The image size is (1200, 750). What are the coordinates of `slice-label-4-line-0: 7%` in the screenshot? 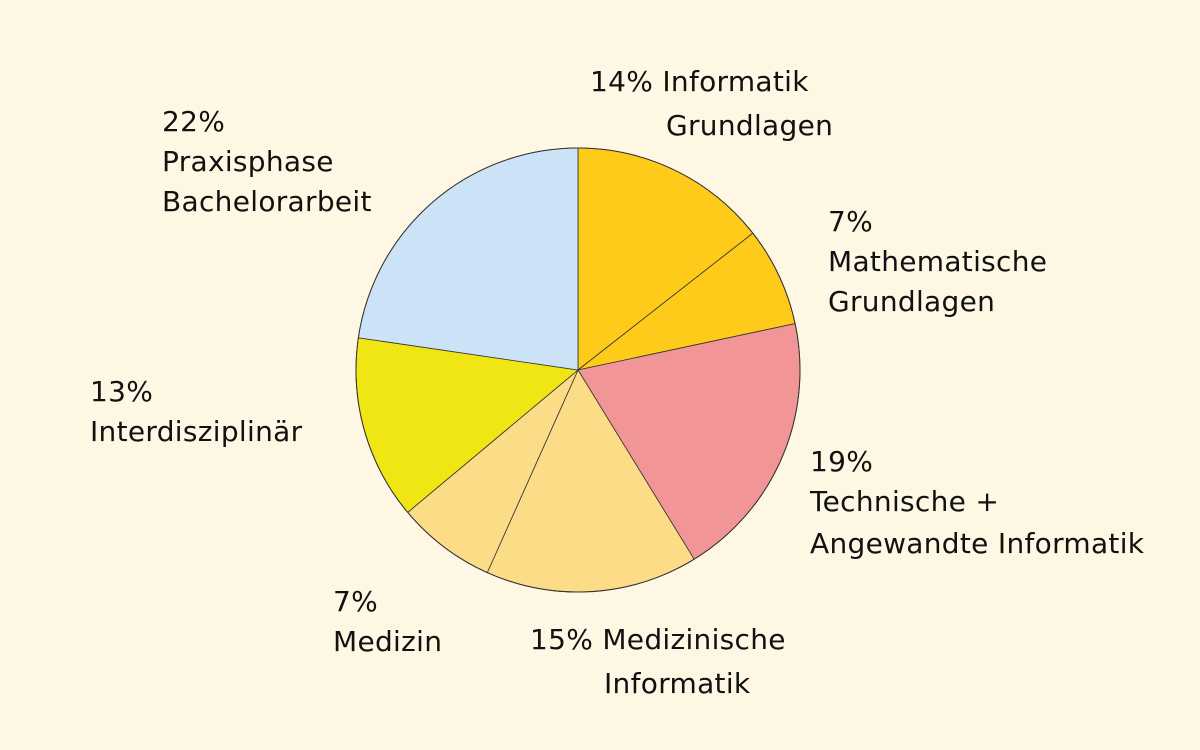 It's located at (356, 601).